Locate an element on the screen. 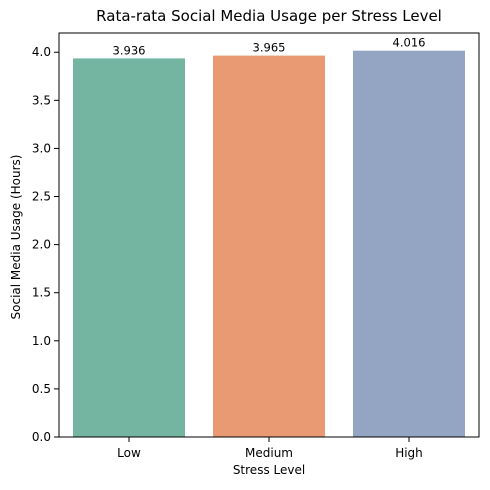 This screenshot has height=490, width=490. data-label-low: 3.936 is located at coordinates (129, 50).